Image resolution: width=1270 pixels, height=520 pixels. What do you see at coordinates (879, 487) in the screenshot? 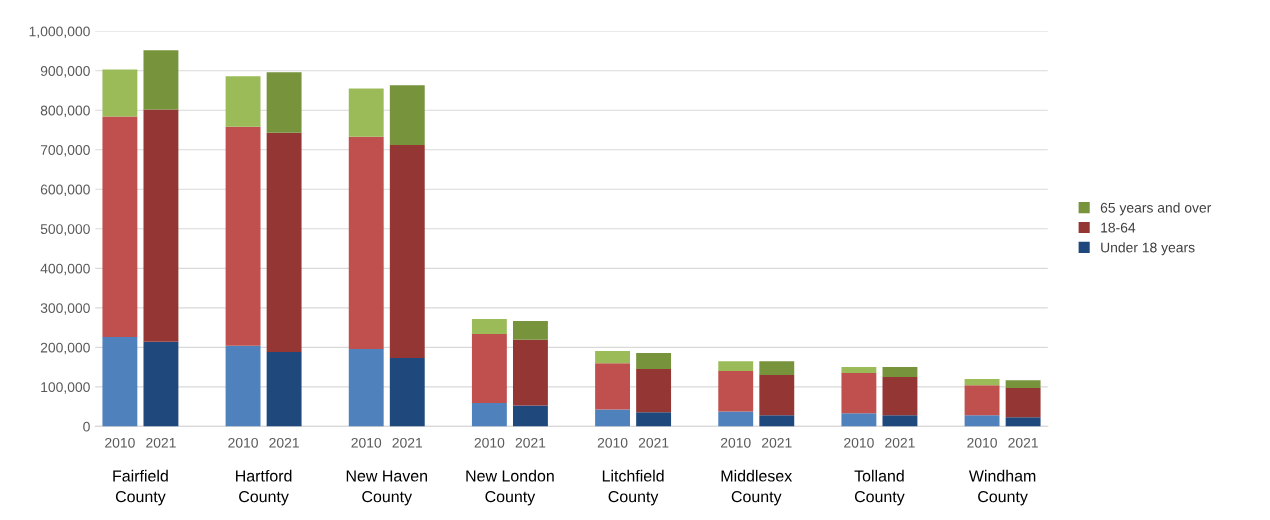
I see `text: Tolland County` at bounding box center [879, 487].